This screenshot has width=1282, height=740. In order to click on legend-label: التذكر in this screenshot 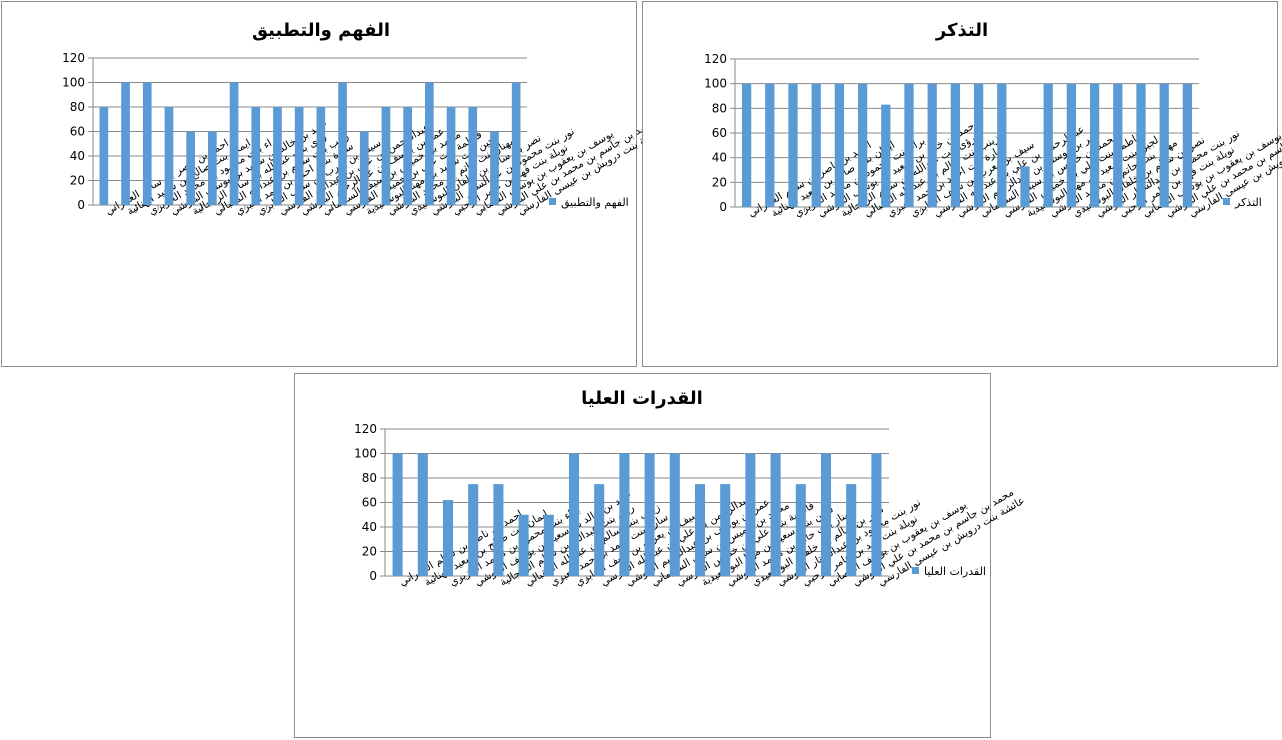, I will do `click(1248, 202)`.